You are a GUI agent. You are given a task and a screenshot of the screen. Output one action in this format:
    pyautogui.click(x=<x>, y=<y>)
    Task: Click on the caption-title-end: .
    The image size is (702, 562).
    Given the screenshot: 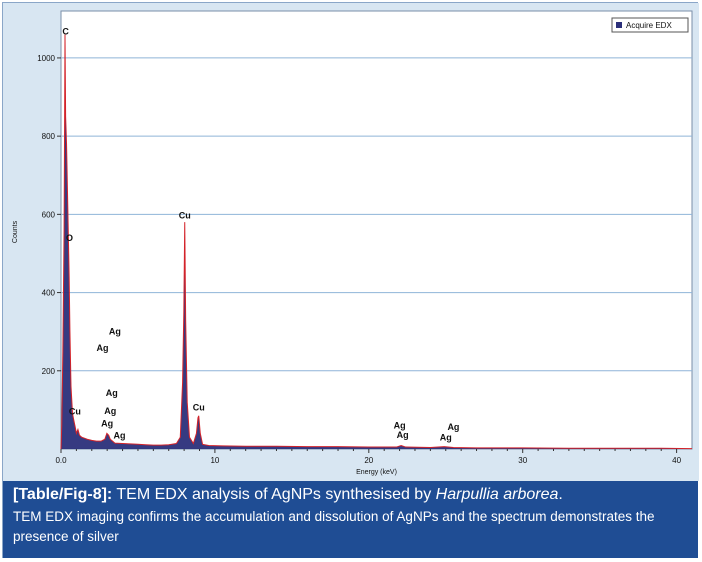 What is the action you would take?
    pyautogui.click(x=560, y=494)
    